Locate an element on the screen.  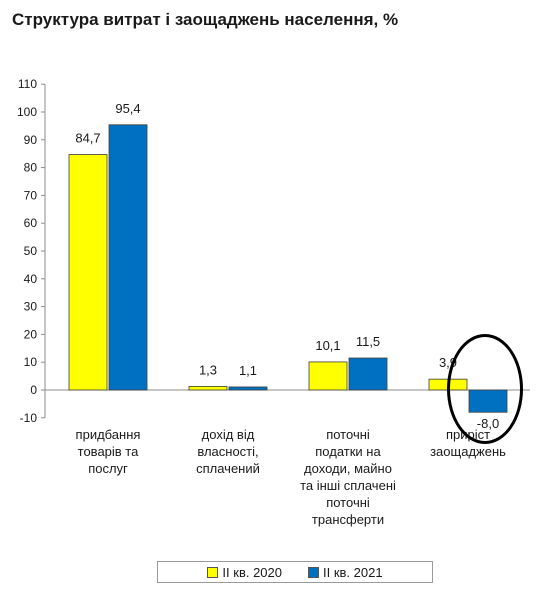
y-tick-label: 80 is located at coordinates (31, 168).